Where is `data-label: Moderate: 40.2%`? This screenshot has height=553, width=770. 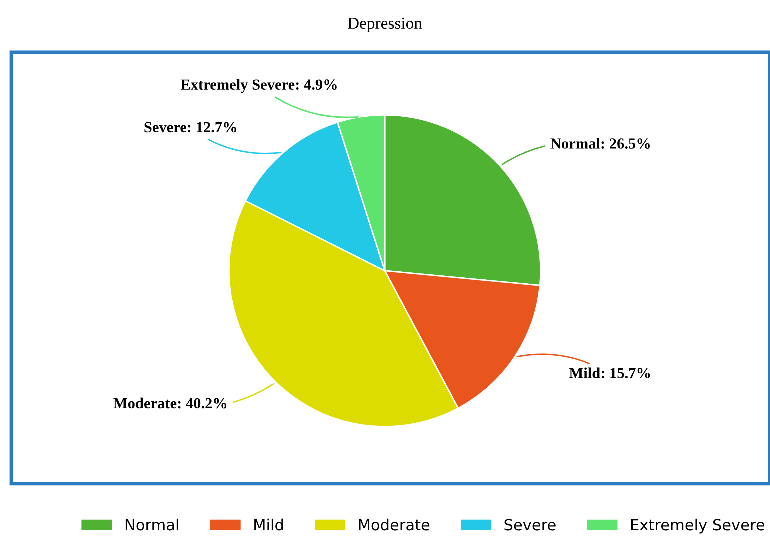 data-label: Moderate: 40.2% is located at coordinates (170, 403).